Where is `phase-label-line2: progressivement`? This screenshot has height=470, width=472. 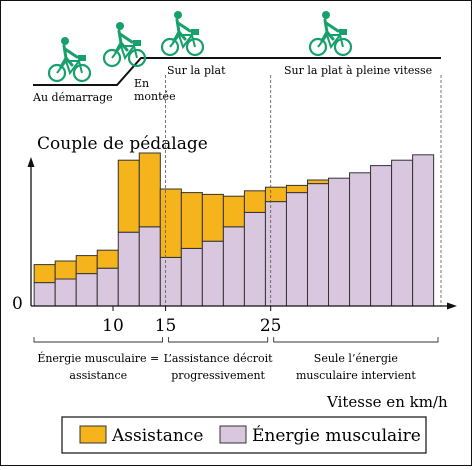 phase-label-line2: progressivement is located at coordinates (218, 375).